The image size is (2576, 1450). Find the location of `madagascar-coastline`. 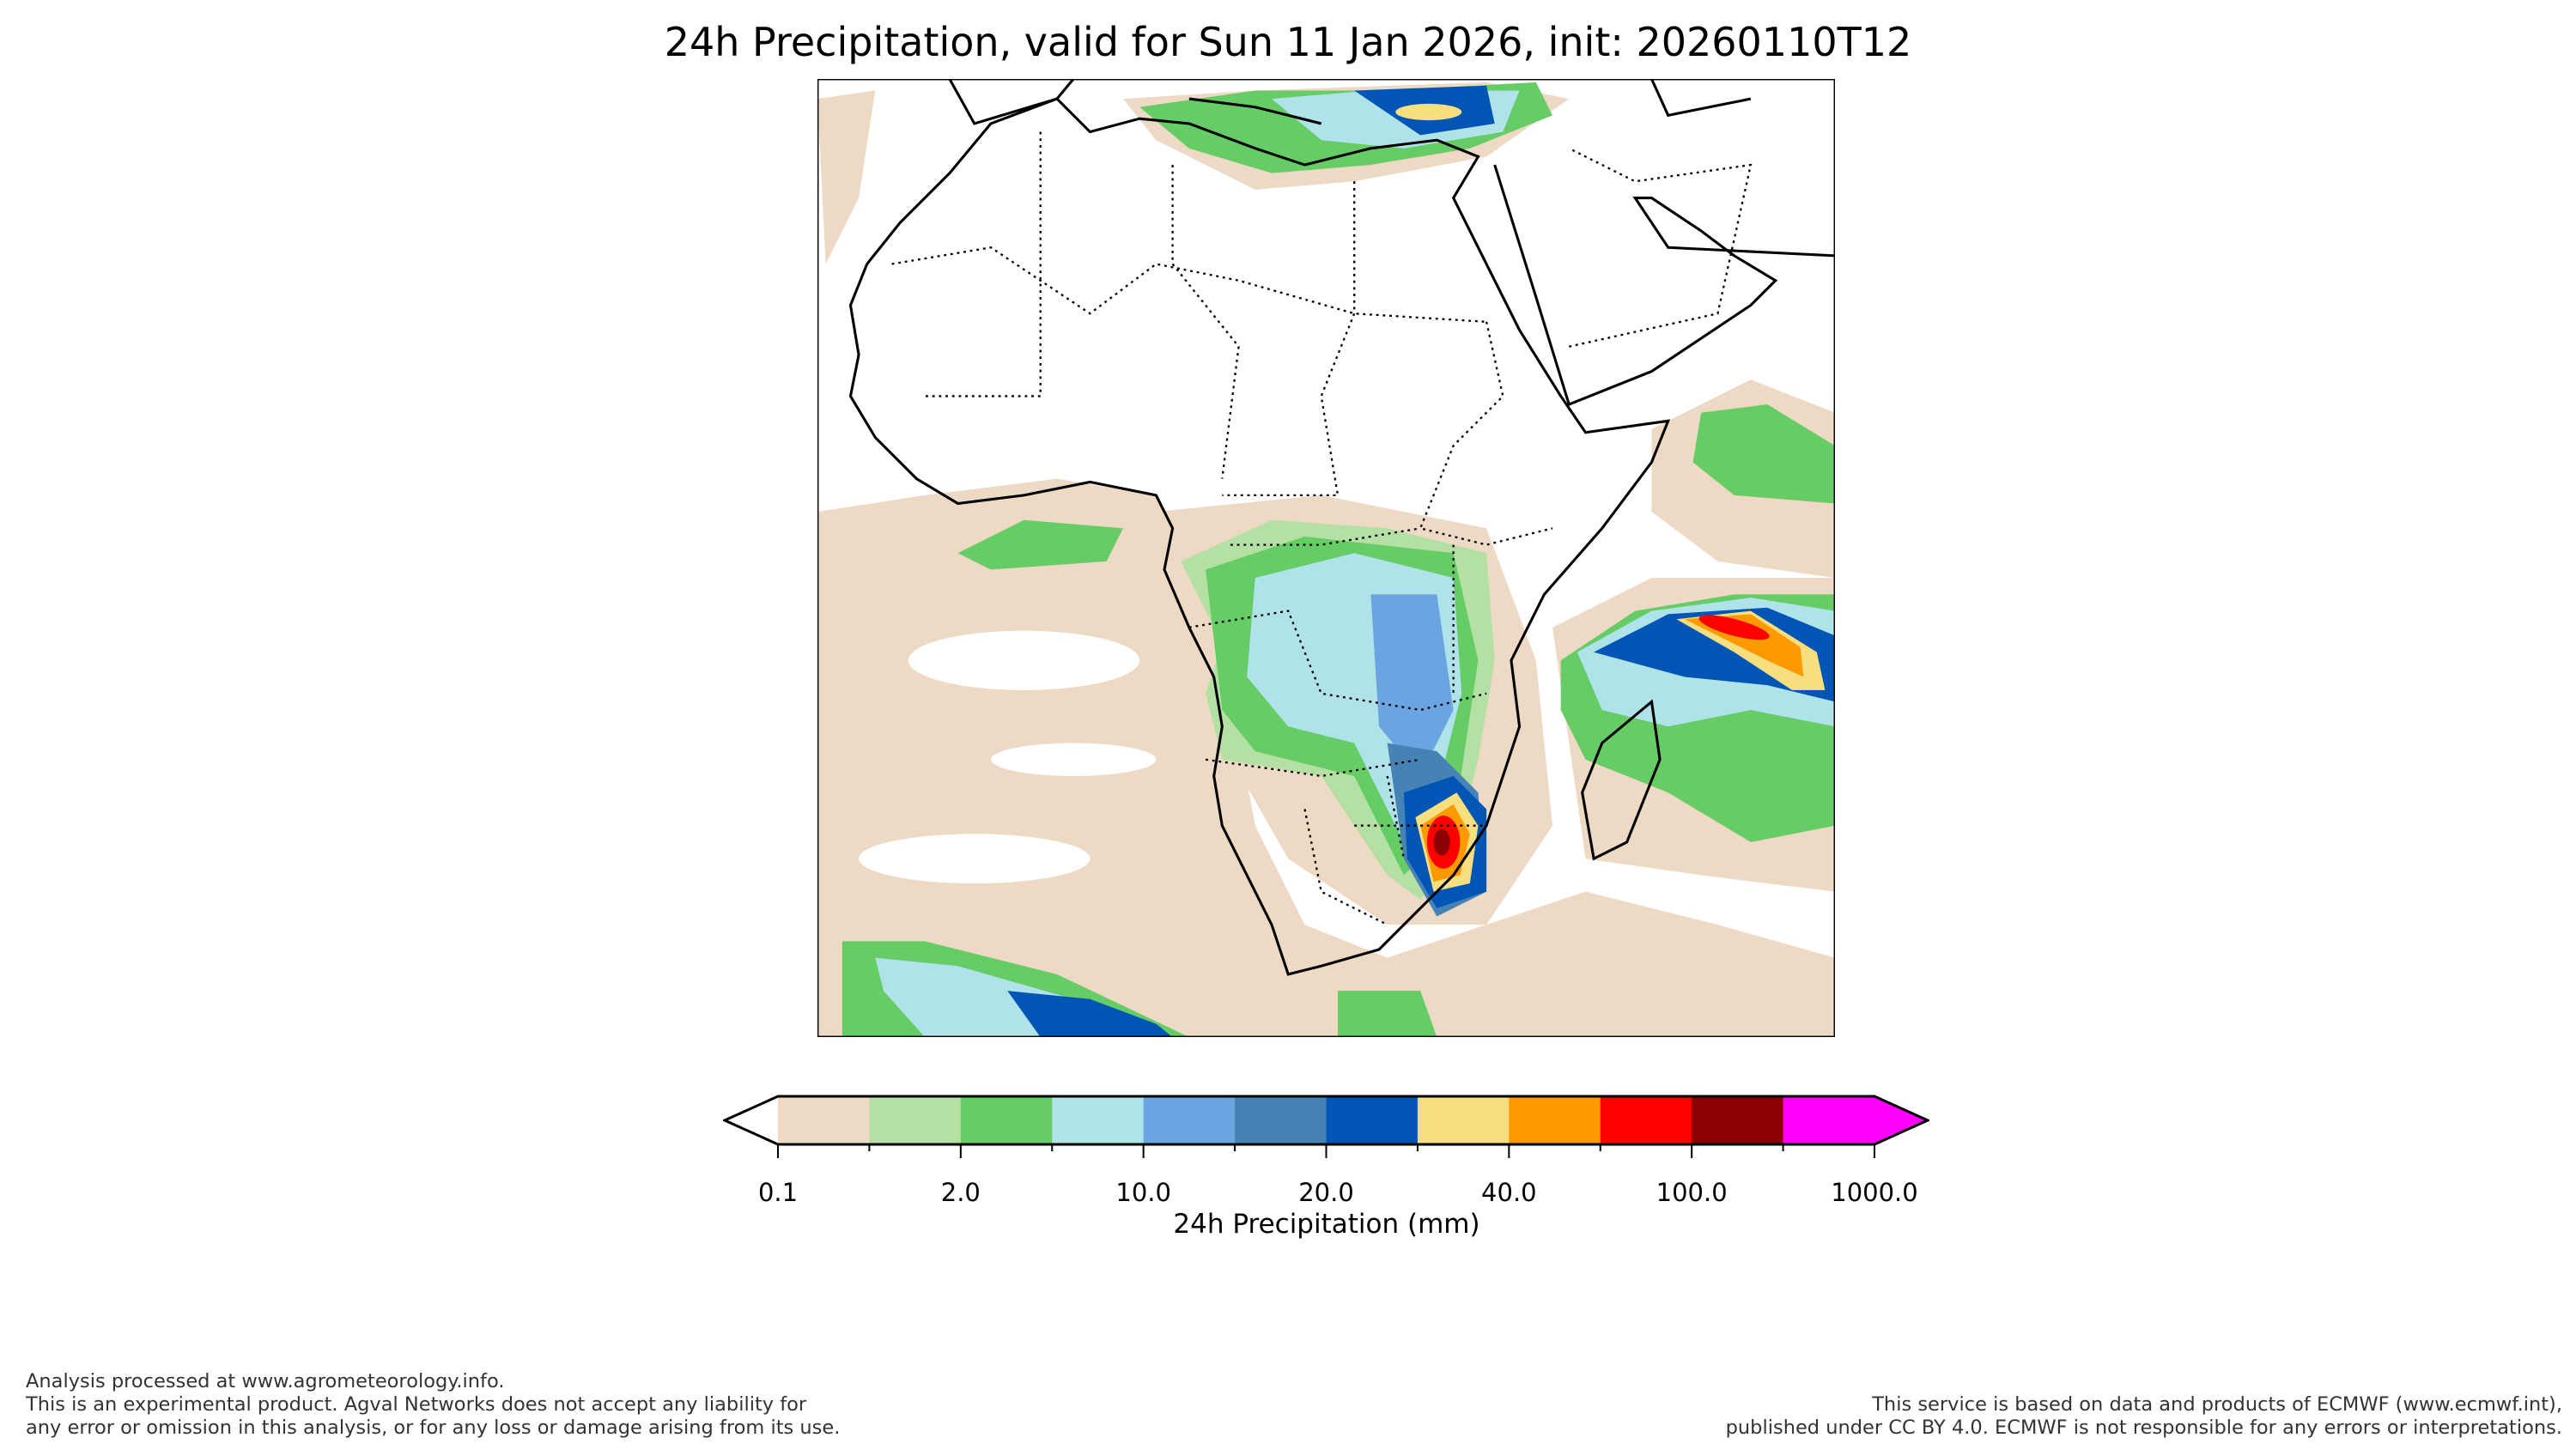

madagascar-coastline is located at coordinates (1621, 780).